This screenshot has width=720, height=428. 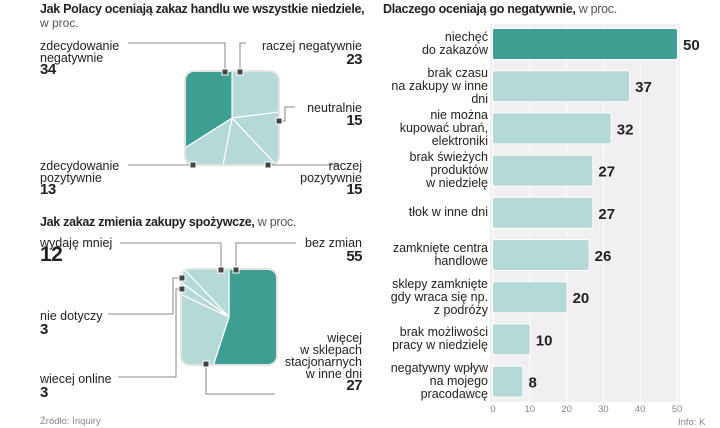 I want to click on bar-value-label: 26, so click(x=603, y=256).